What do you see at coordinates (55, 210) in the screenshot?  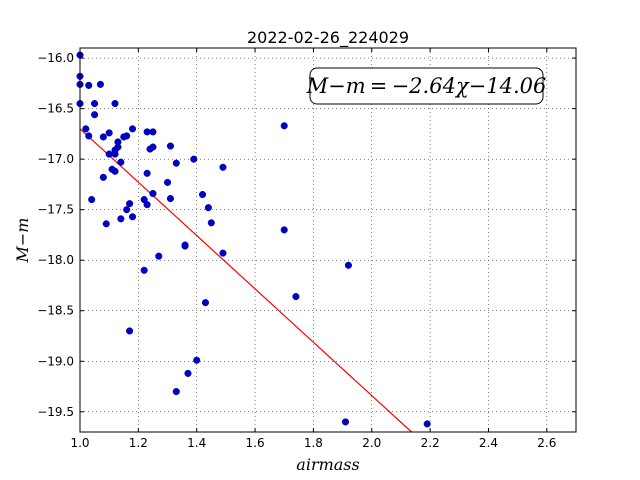 I see `y-tick-label: −17.5` at bounding box center [55, 210].